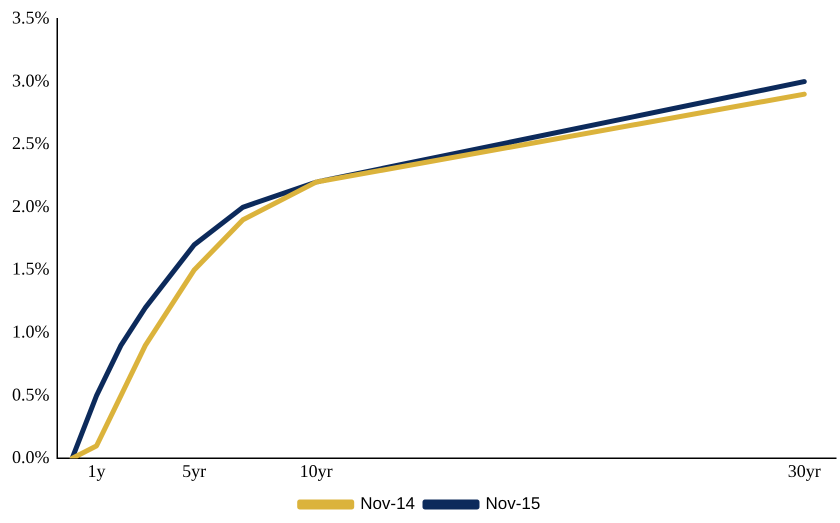  Describe the element at coordinates (513, 504) in the screenshot. I see `legend-label: Nov-15` at that location.